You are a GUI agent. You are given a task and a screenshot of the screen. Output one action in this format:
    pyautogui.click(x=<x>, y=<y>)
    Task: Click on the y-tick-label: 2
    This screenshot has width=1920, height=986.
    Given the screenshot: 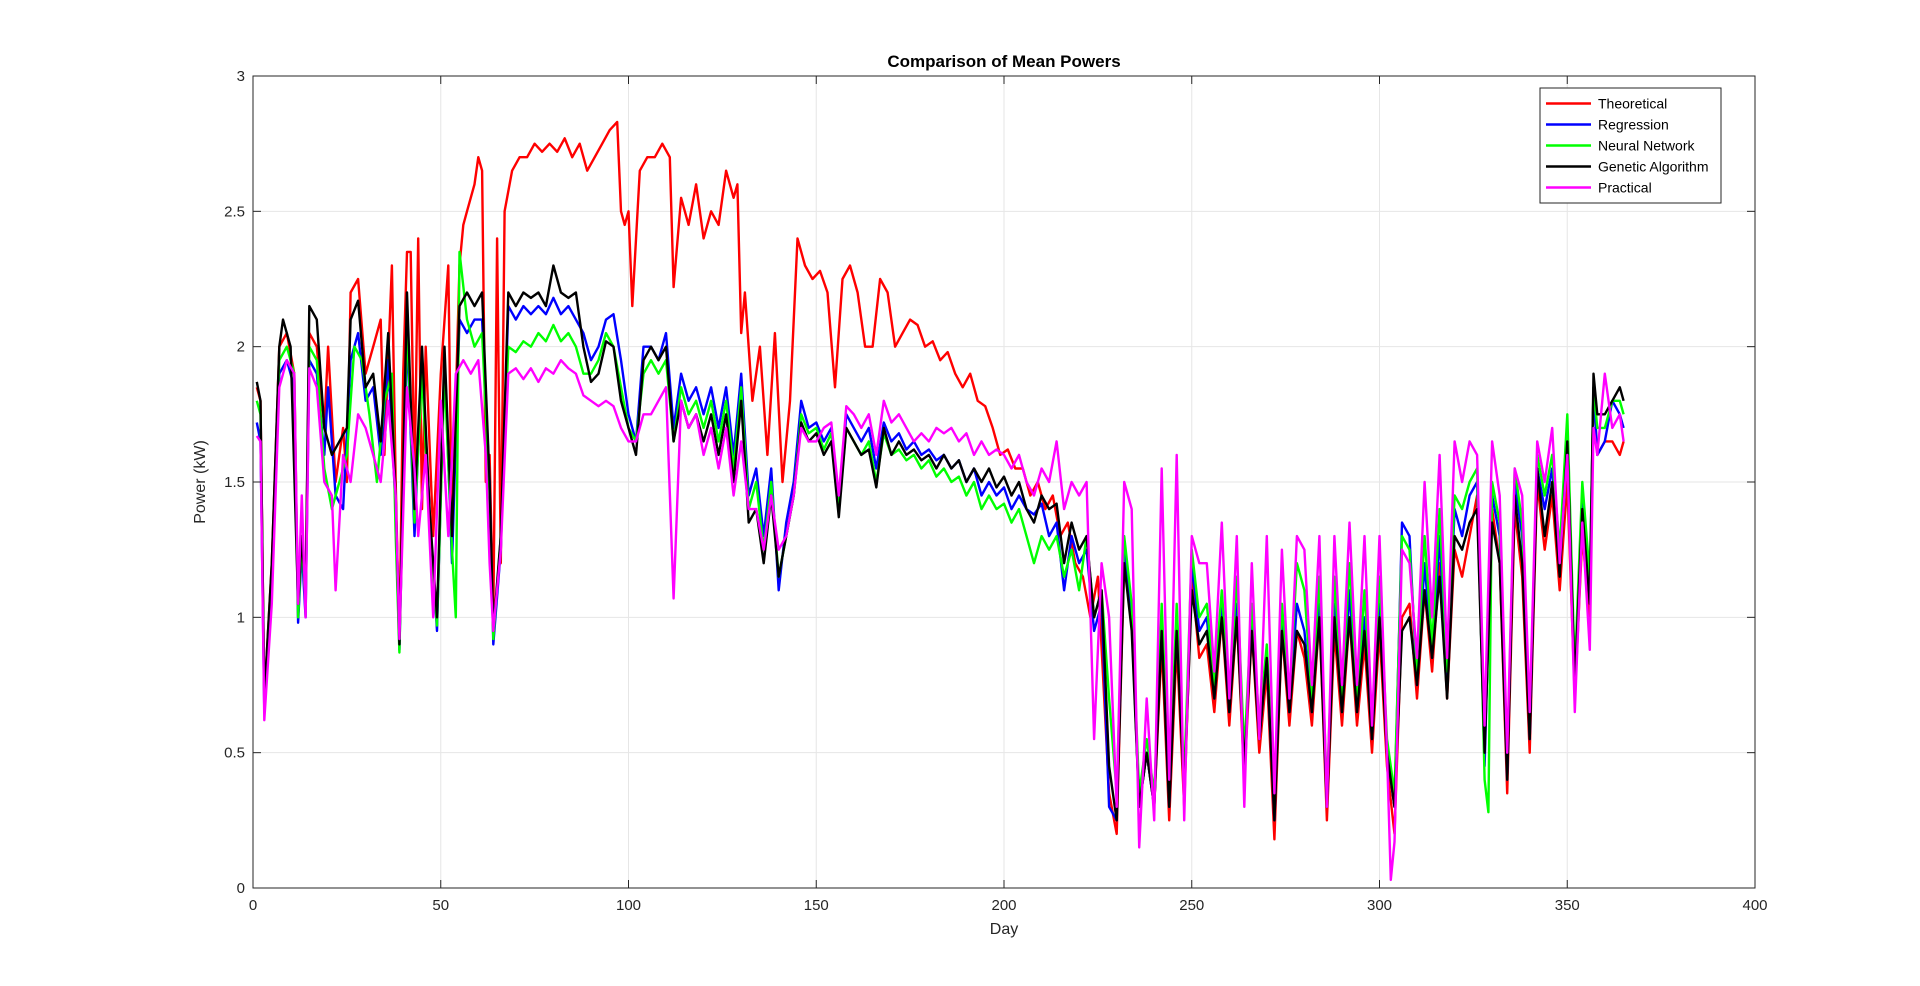 What is the action you would take?
    pyautogui.click(x=241, y=347)
    